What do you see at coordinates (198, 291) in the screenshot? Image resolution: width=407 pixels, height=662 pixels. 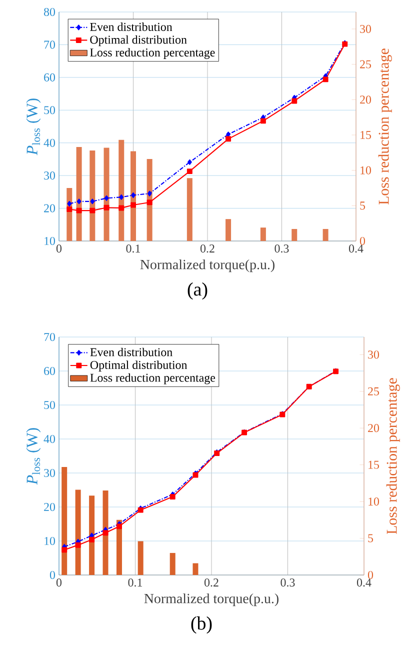 I see `text: (a)` at bounding box center [198, 291].